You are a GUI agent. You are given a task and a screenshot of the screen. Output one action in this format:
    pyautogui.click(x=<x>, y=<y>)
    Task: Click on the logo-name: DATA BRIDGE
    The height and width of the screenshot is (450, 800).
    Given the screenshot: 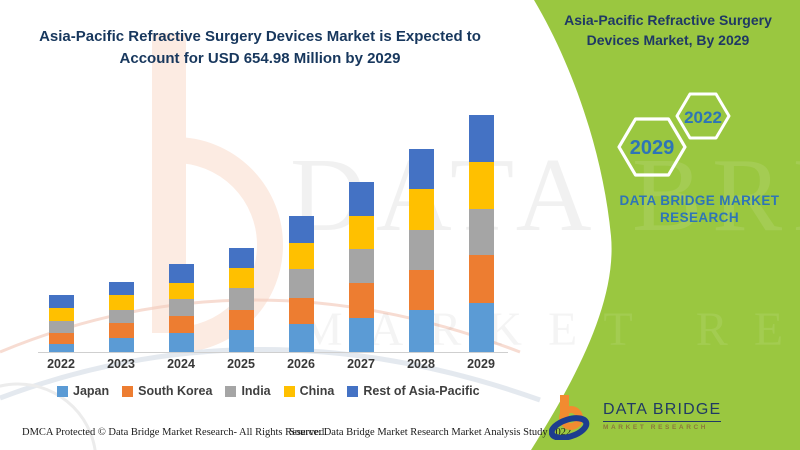 What is the action you would take?
    pyautogui.click(x=662, y=411)
    